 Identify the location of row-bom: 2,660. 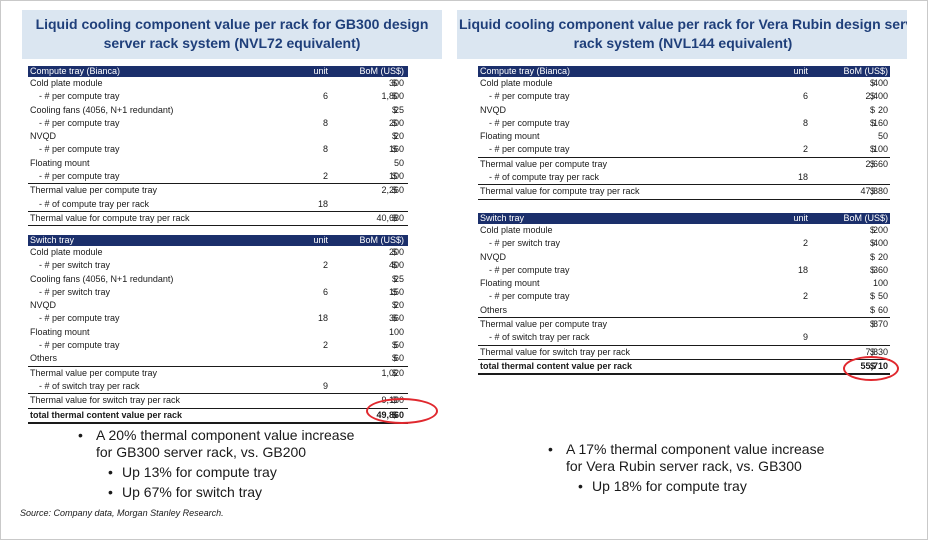
(876, 163).